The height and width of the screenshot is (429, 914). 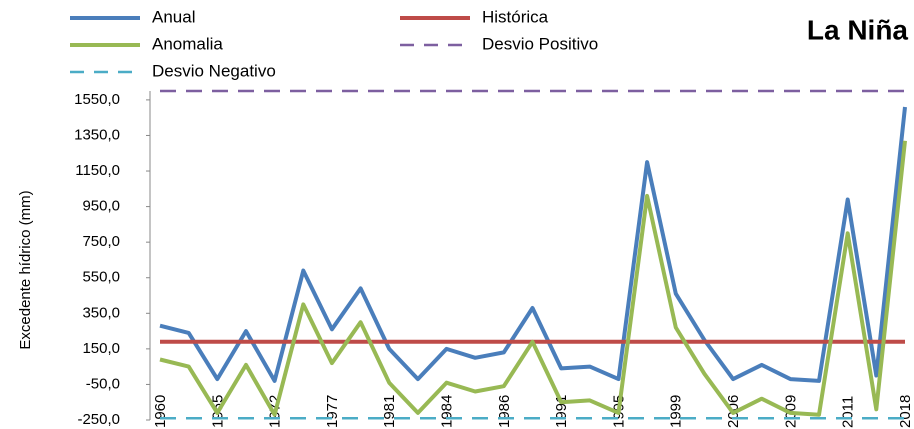 What do you see at coordinates (504, 411) in the screenshot?
I see `x-tick-label: 1986` at bounding box center [504, 411].